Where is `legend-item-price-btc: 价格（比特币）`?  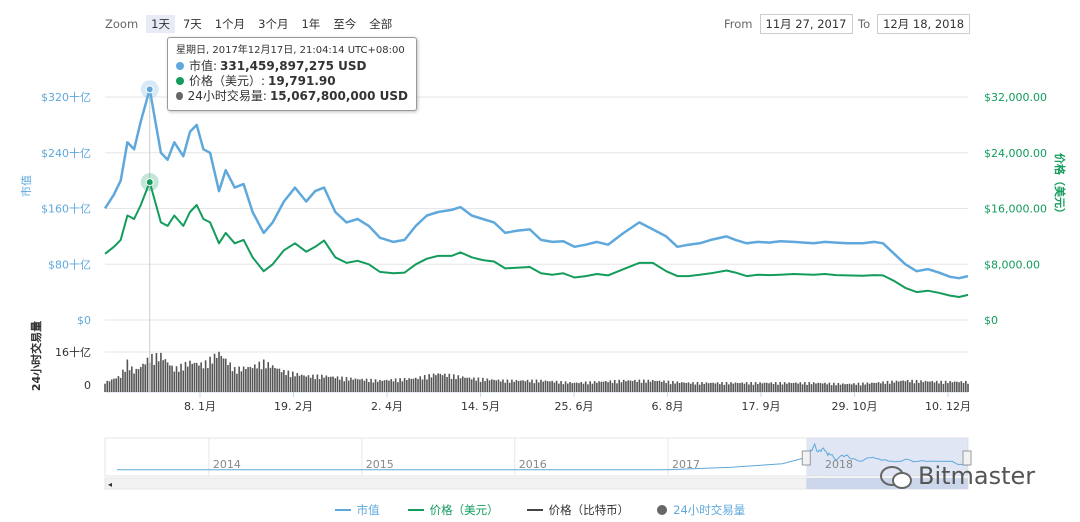 legend-item-price-btc: 价格（比特币） is located at coordinates (577, 510).